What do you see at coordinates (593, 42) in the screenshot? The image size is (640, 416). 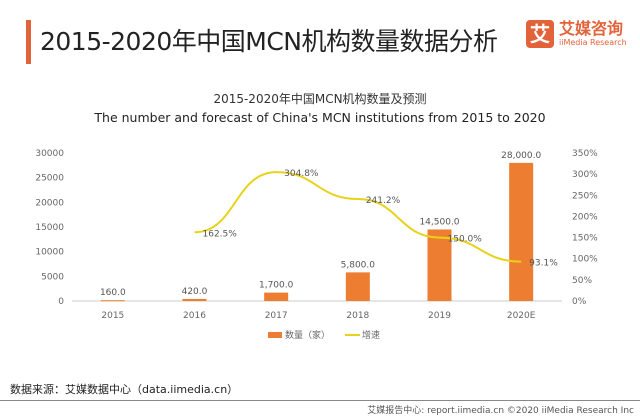 I see `logo-en: iiMedia Research` at bounding box center [593, 42].